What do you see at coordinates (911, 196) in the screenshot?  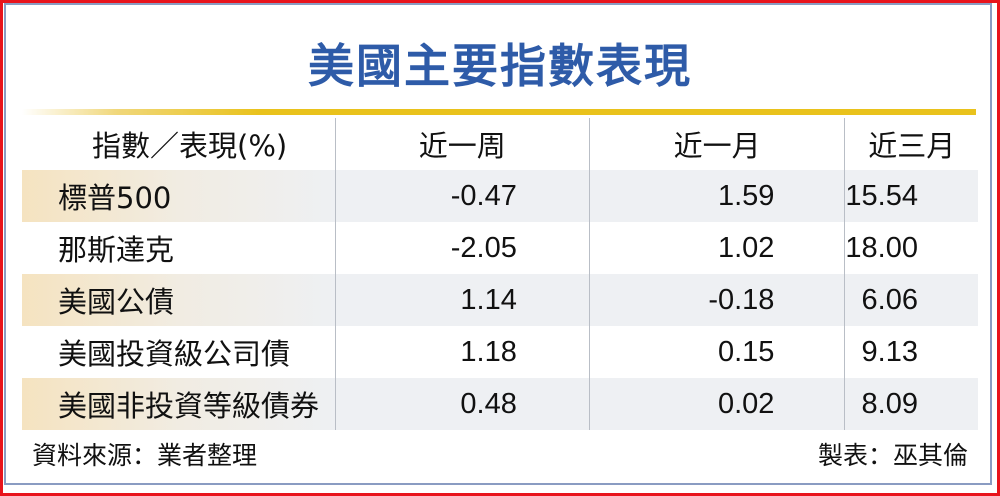 I see `table-cell: 15.54` at bounding box center [911, 196].